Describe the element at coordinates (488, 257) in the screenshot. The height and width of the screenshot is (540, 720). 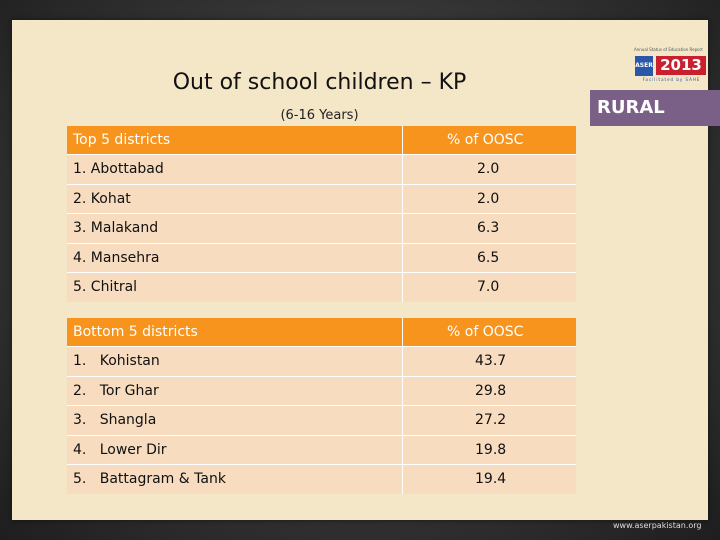
I see `oosc-value: 6.5` at that location.